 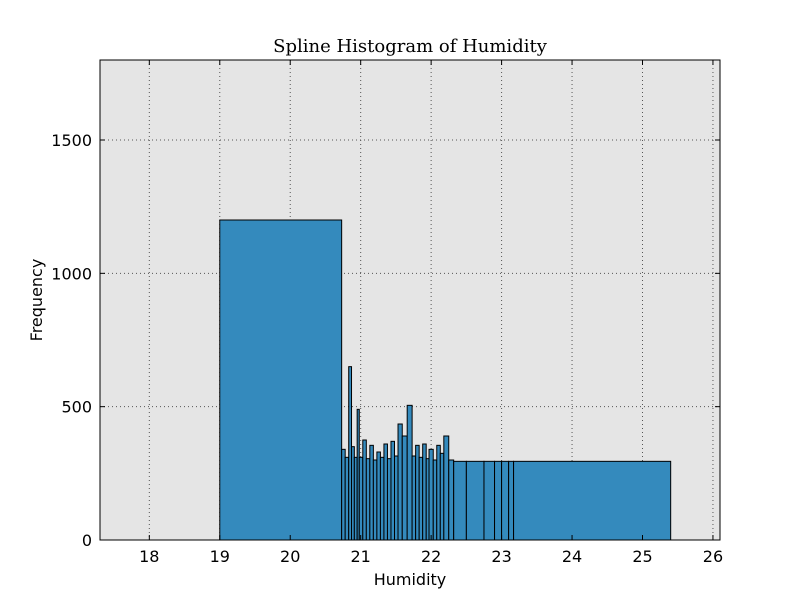 What do you see at coordinates (572, 556) in the screenshot?
I see `x-tick-label: 24` at bounding box center [572, 556].